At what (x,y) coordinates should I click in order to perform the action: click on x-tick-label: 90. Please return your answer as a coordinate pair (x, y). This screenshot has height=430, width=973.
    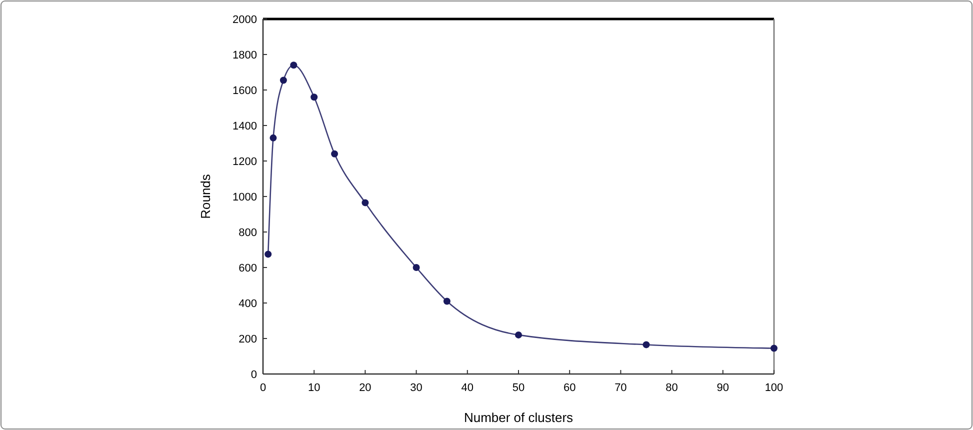
    Looking at the image, I should click on (723, 388).